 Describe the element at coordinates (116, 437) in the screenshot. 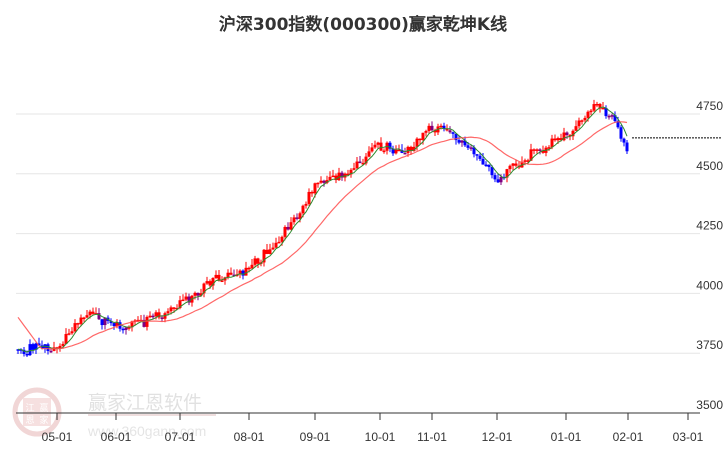

I see `x-tick-label: 06-01` at that location.